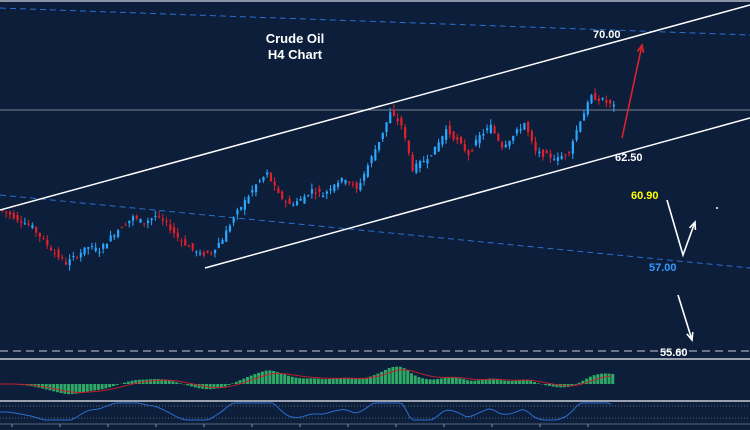 This screenshot has height=430, width=750. Describe the element at coordinates (645, 196) in the screenshot. I see `level-label-60-90: 60.90` at that location.